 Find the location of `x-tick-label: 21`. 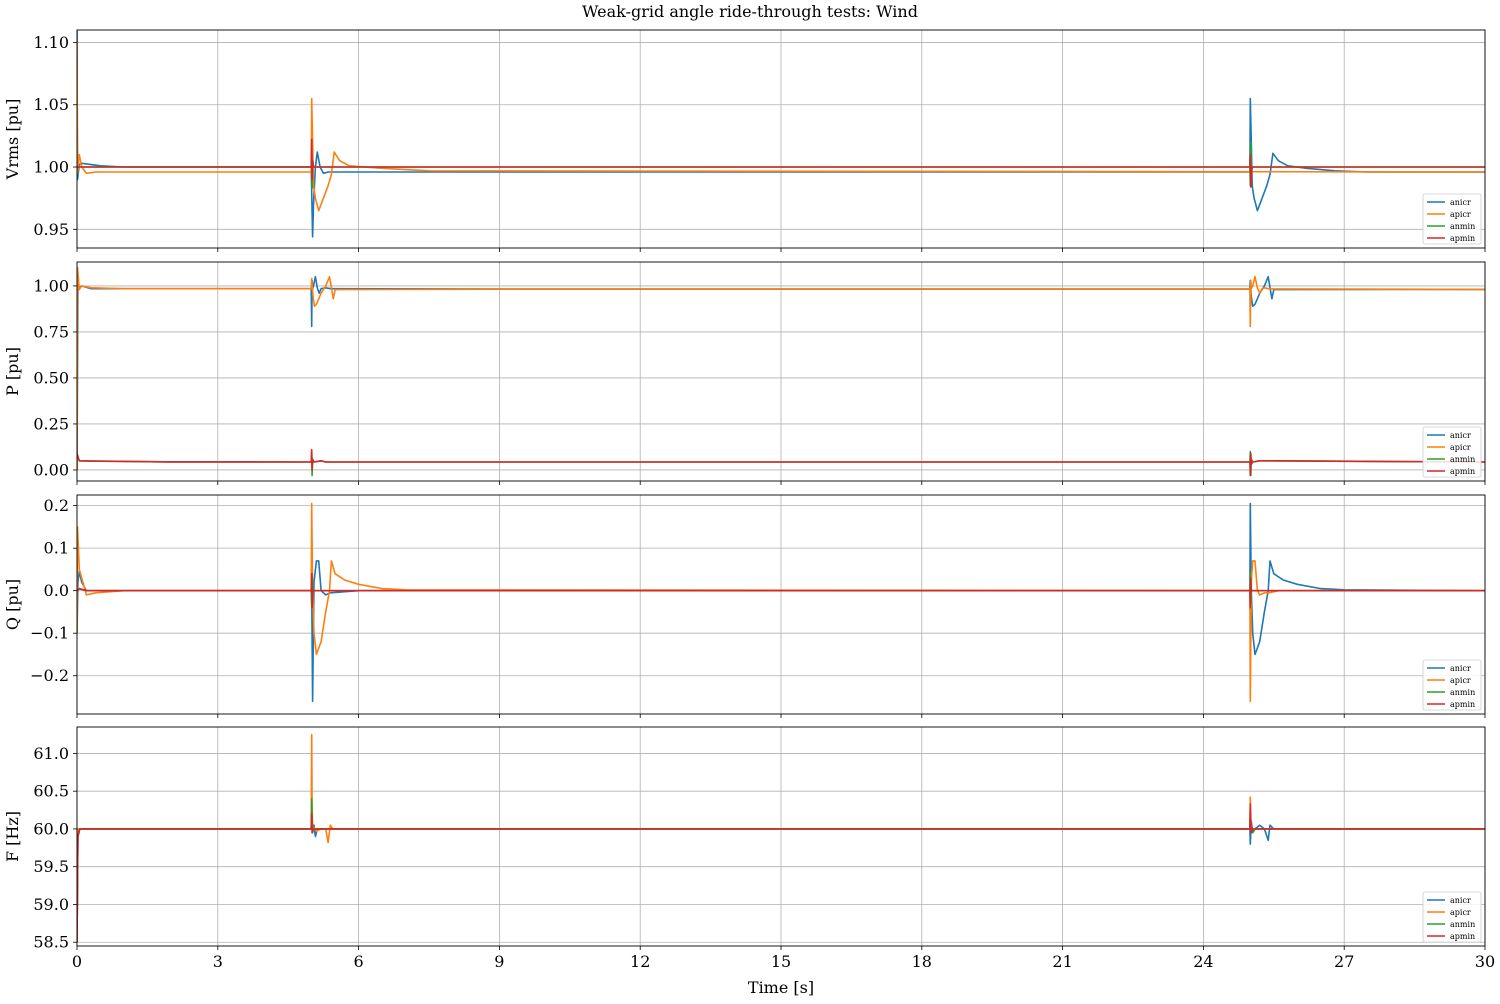

x-tick-label: 21 is located at coordinates (1062, 961).